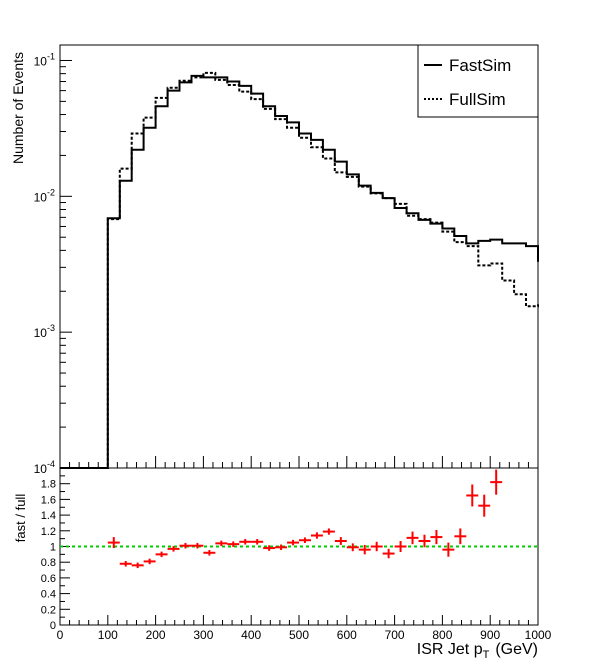  I want to click on main-y-tick-label: 10⁻², so click(44, 195).